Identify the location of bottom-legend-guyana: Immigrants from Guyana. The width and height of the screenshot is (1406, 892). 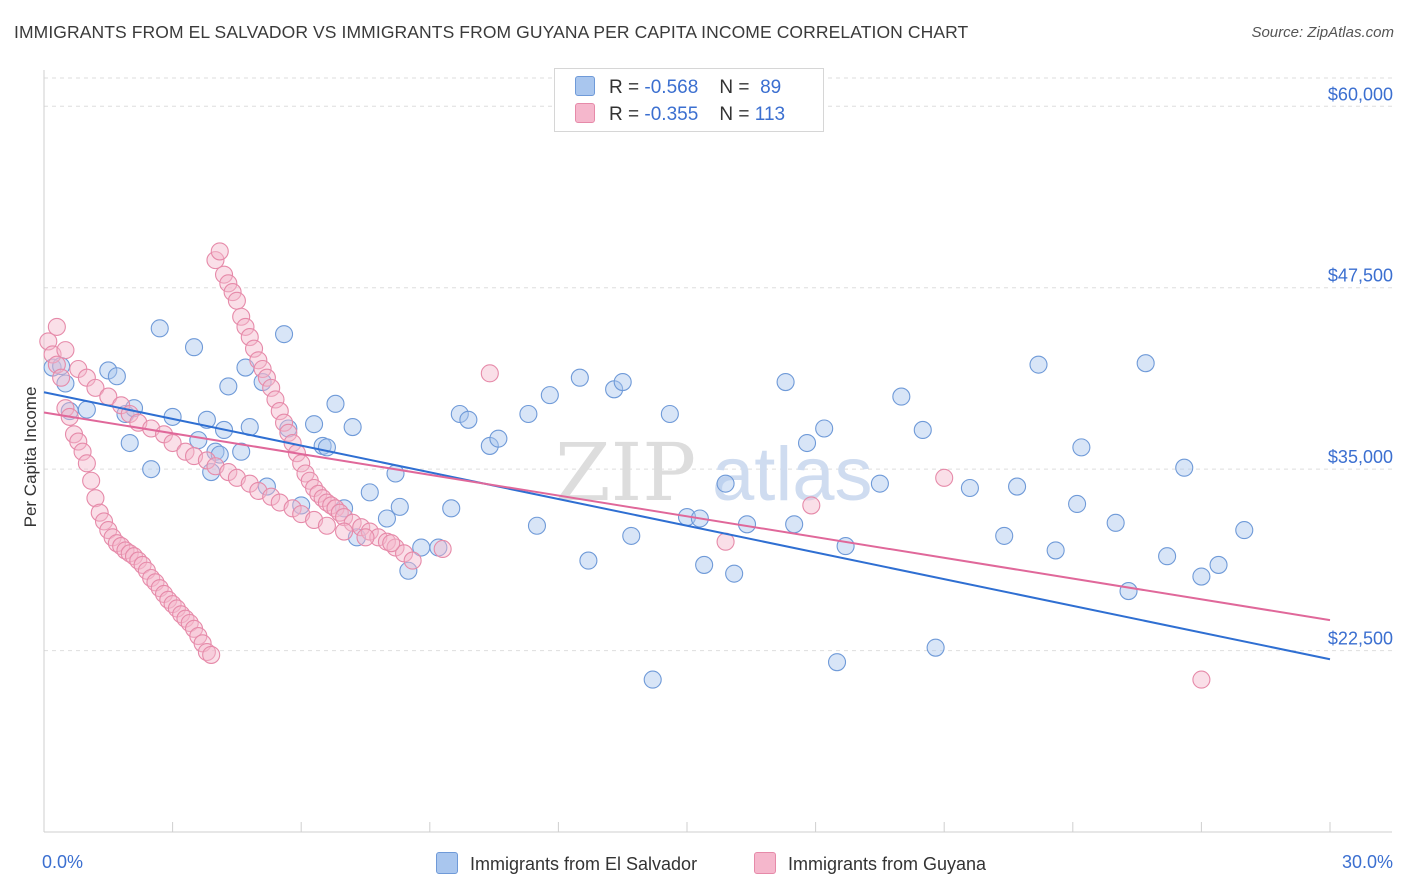
(870, 863).